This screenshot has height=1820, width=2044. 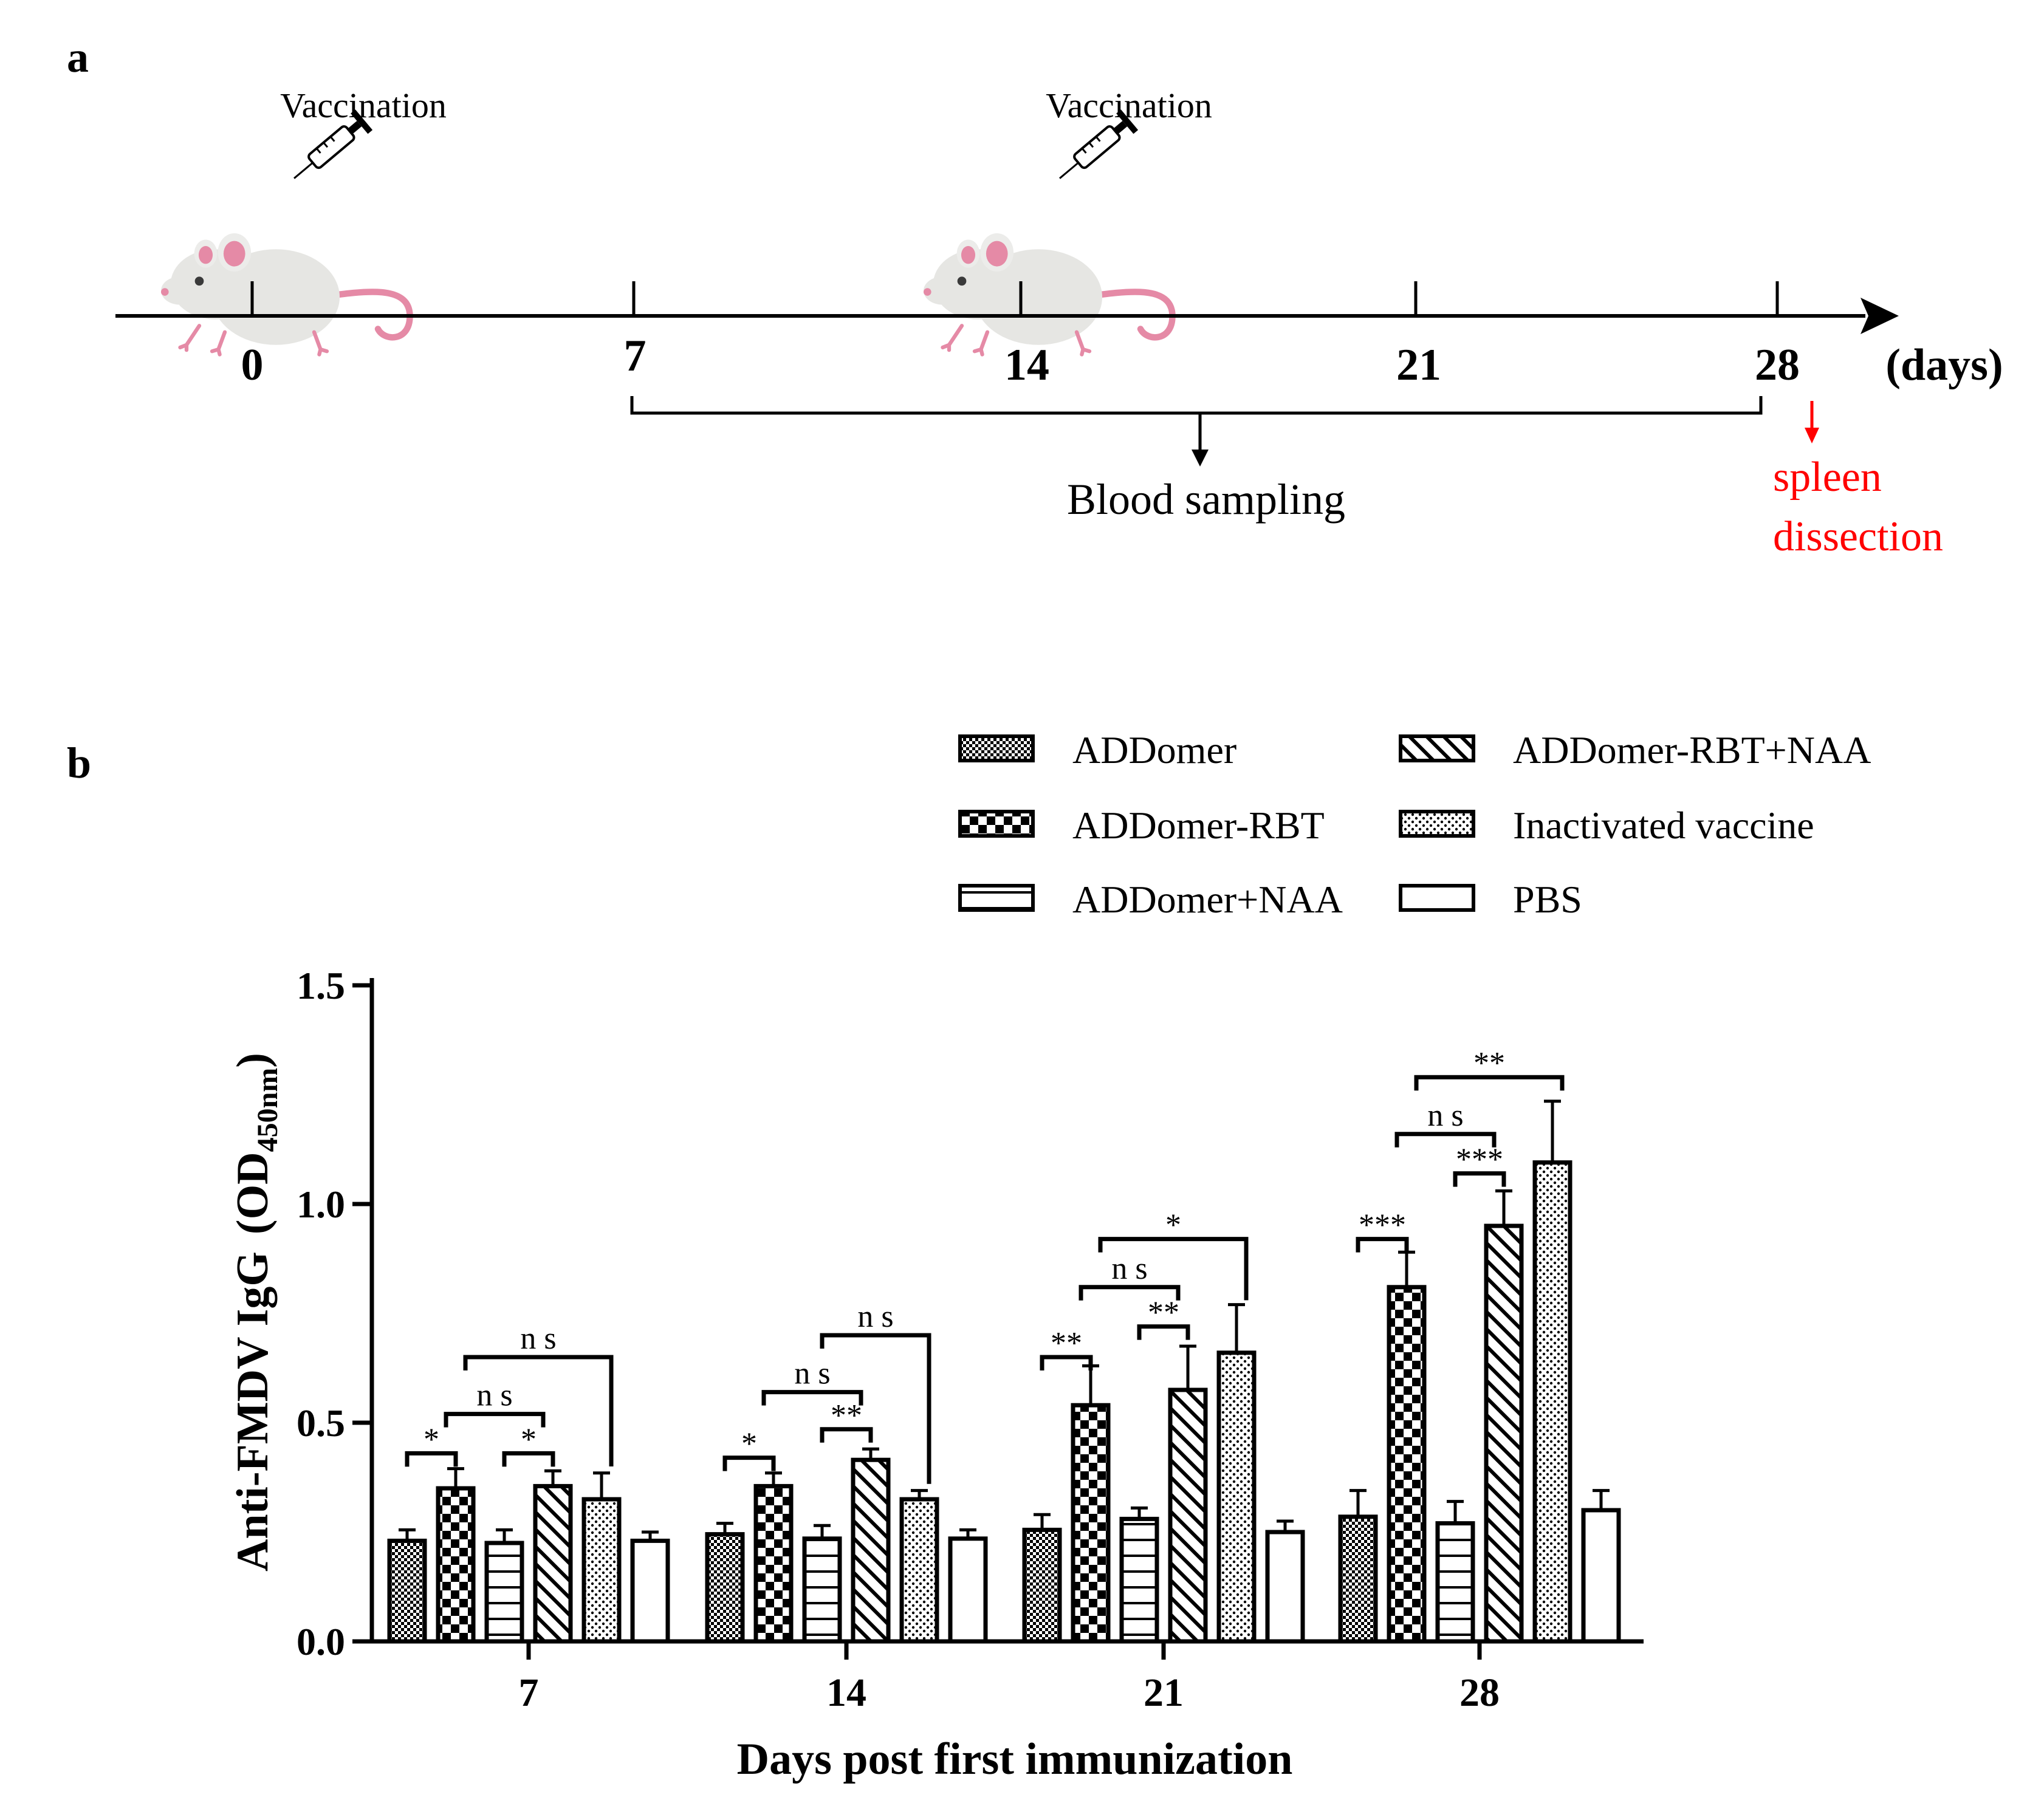 I want to click on timeline-tick-0: 0, so click(x=252, y=365).